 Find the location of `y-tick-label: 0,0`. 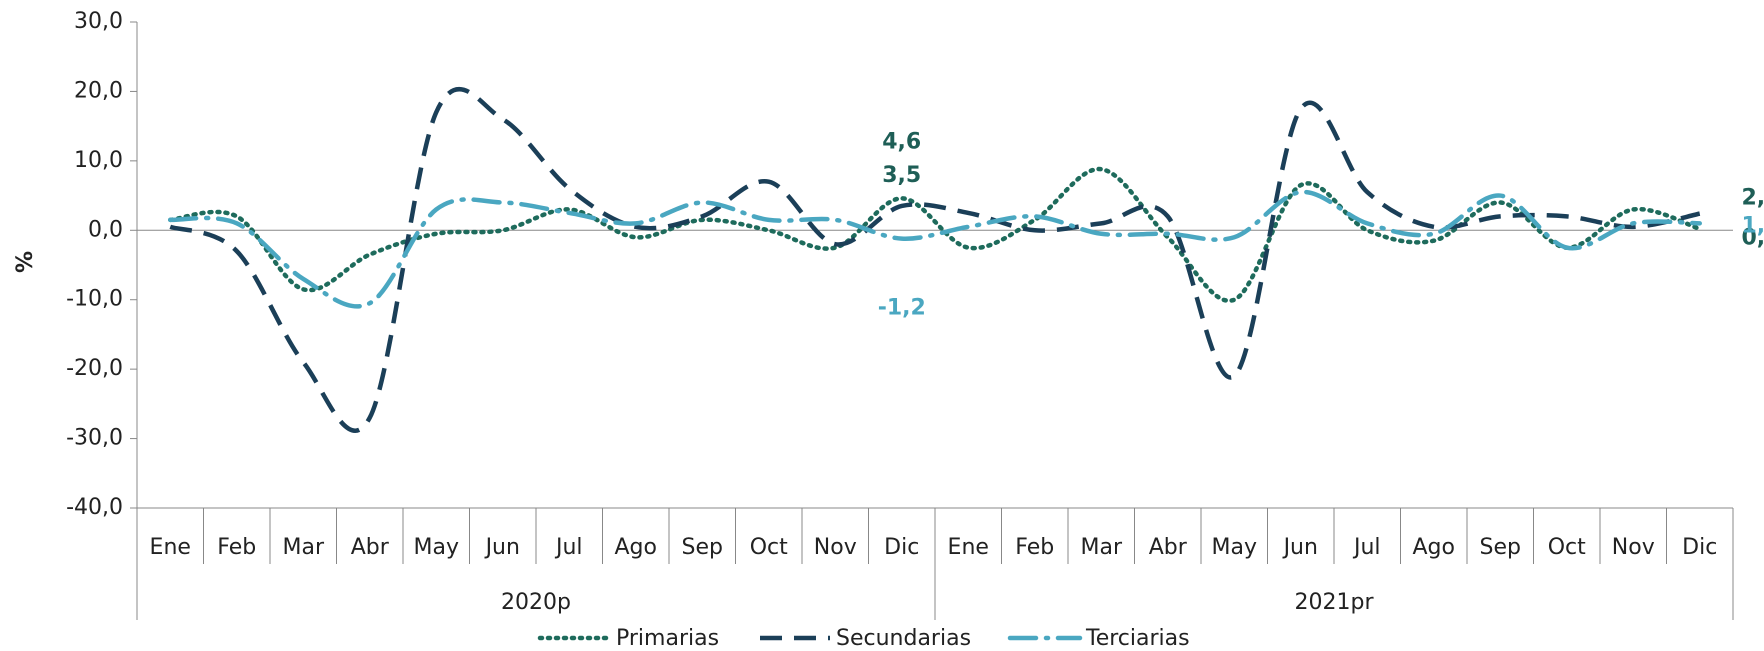

y-tick-label: 0,0 is located at coordinates (105, 229).